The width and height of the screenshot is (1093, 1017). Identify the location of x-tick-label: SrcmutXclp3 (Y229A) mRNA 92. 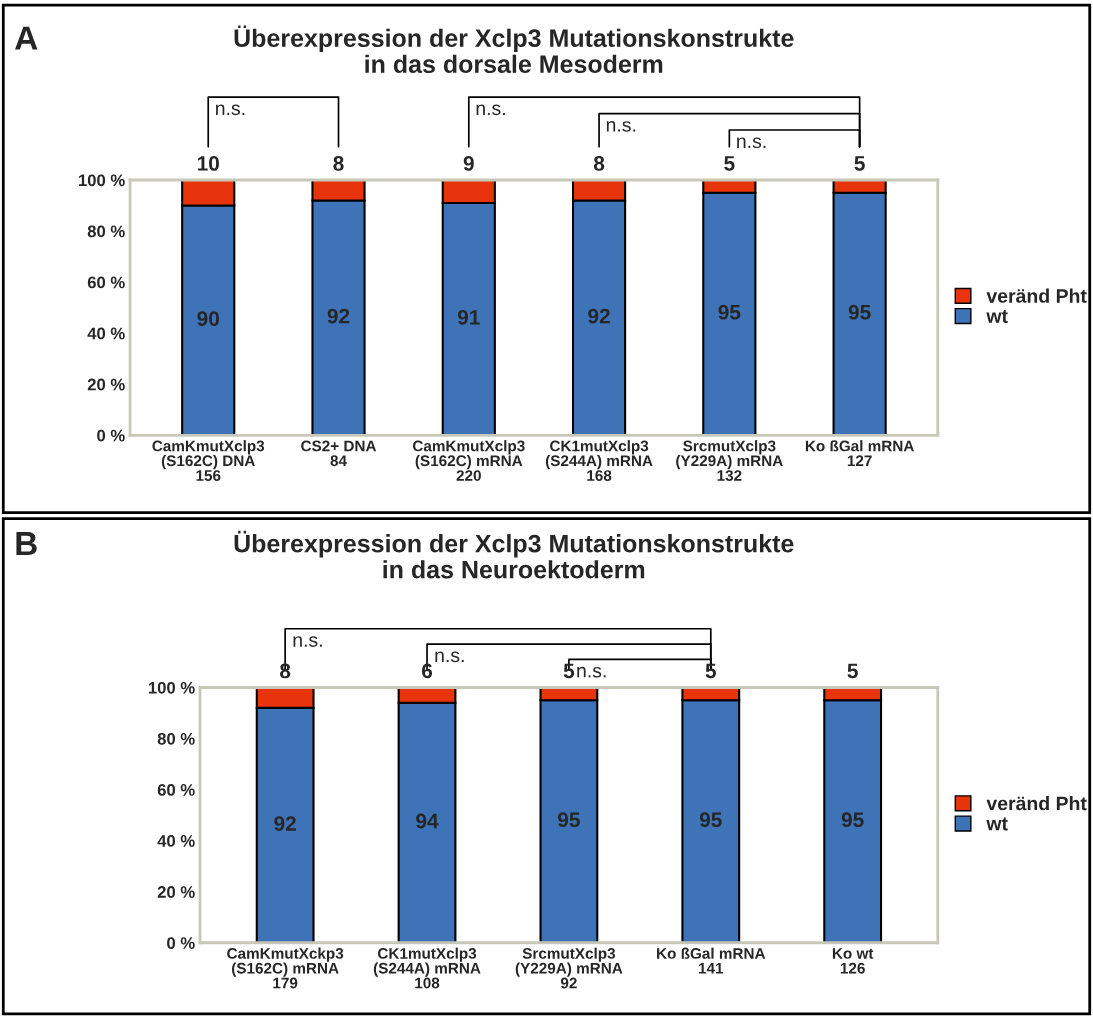
(569, 968).